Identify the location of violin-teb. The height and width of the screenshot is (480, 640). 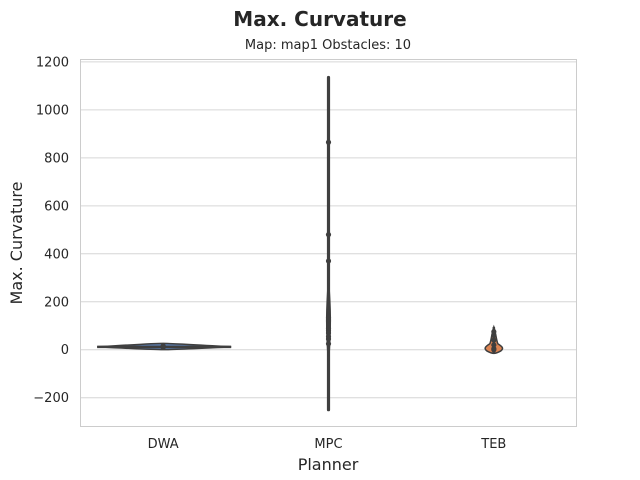
(494, 339).